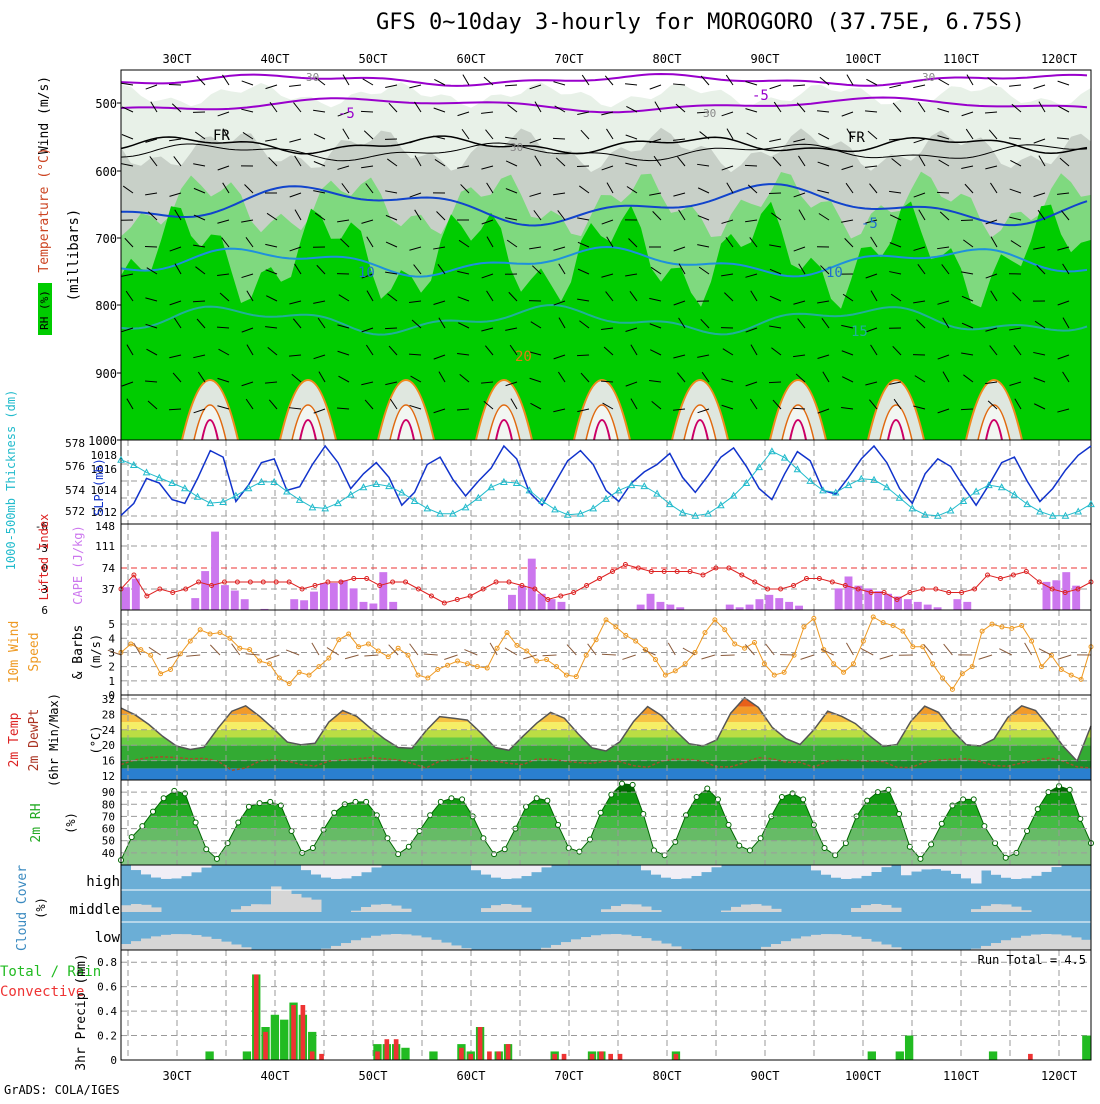 The height and width of the screenshot is (1104, 1100). I want to click on date-bottom-1: 40CT, so click(275, 1076).